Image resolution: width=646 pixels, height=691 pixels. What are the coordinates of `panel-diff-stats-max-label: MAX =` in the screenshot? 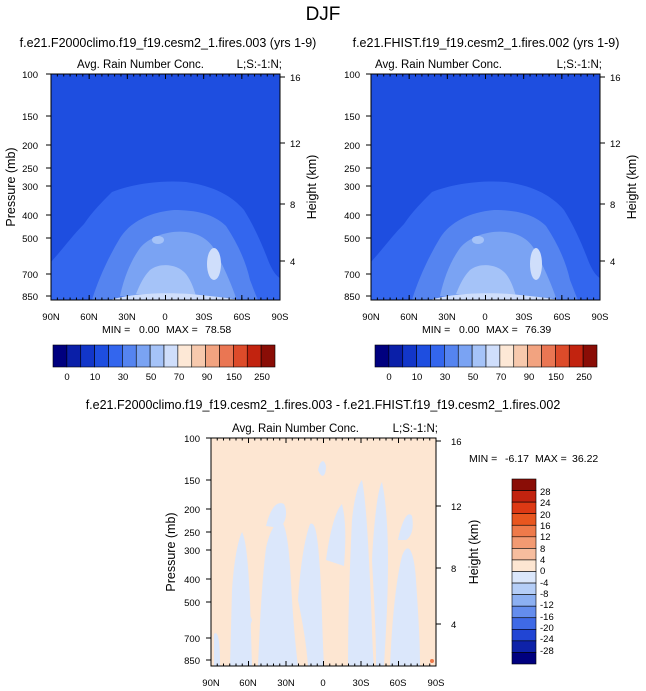 It's located at (551, 459).